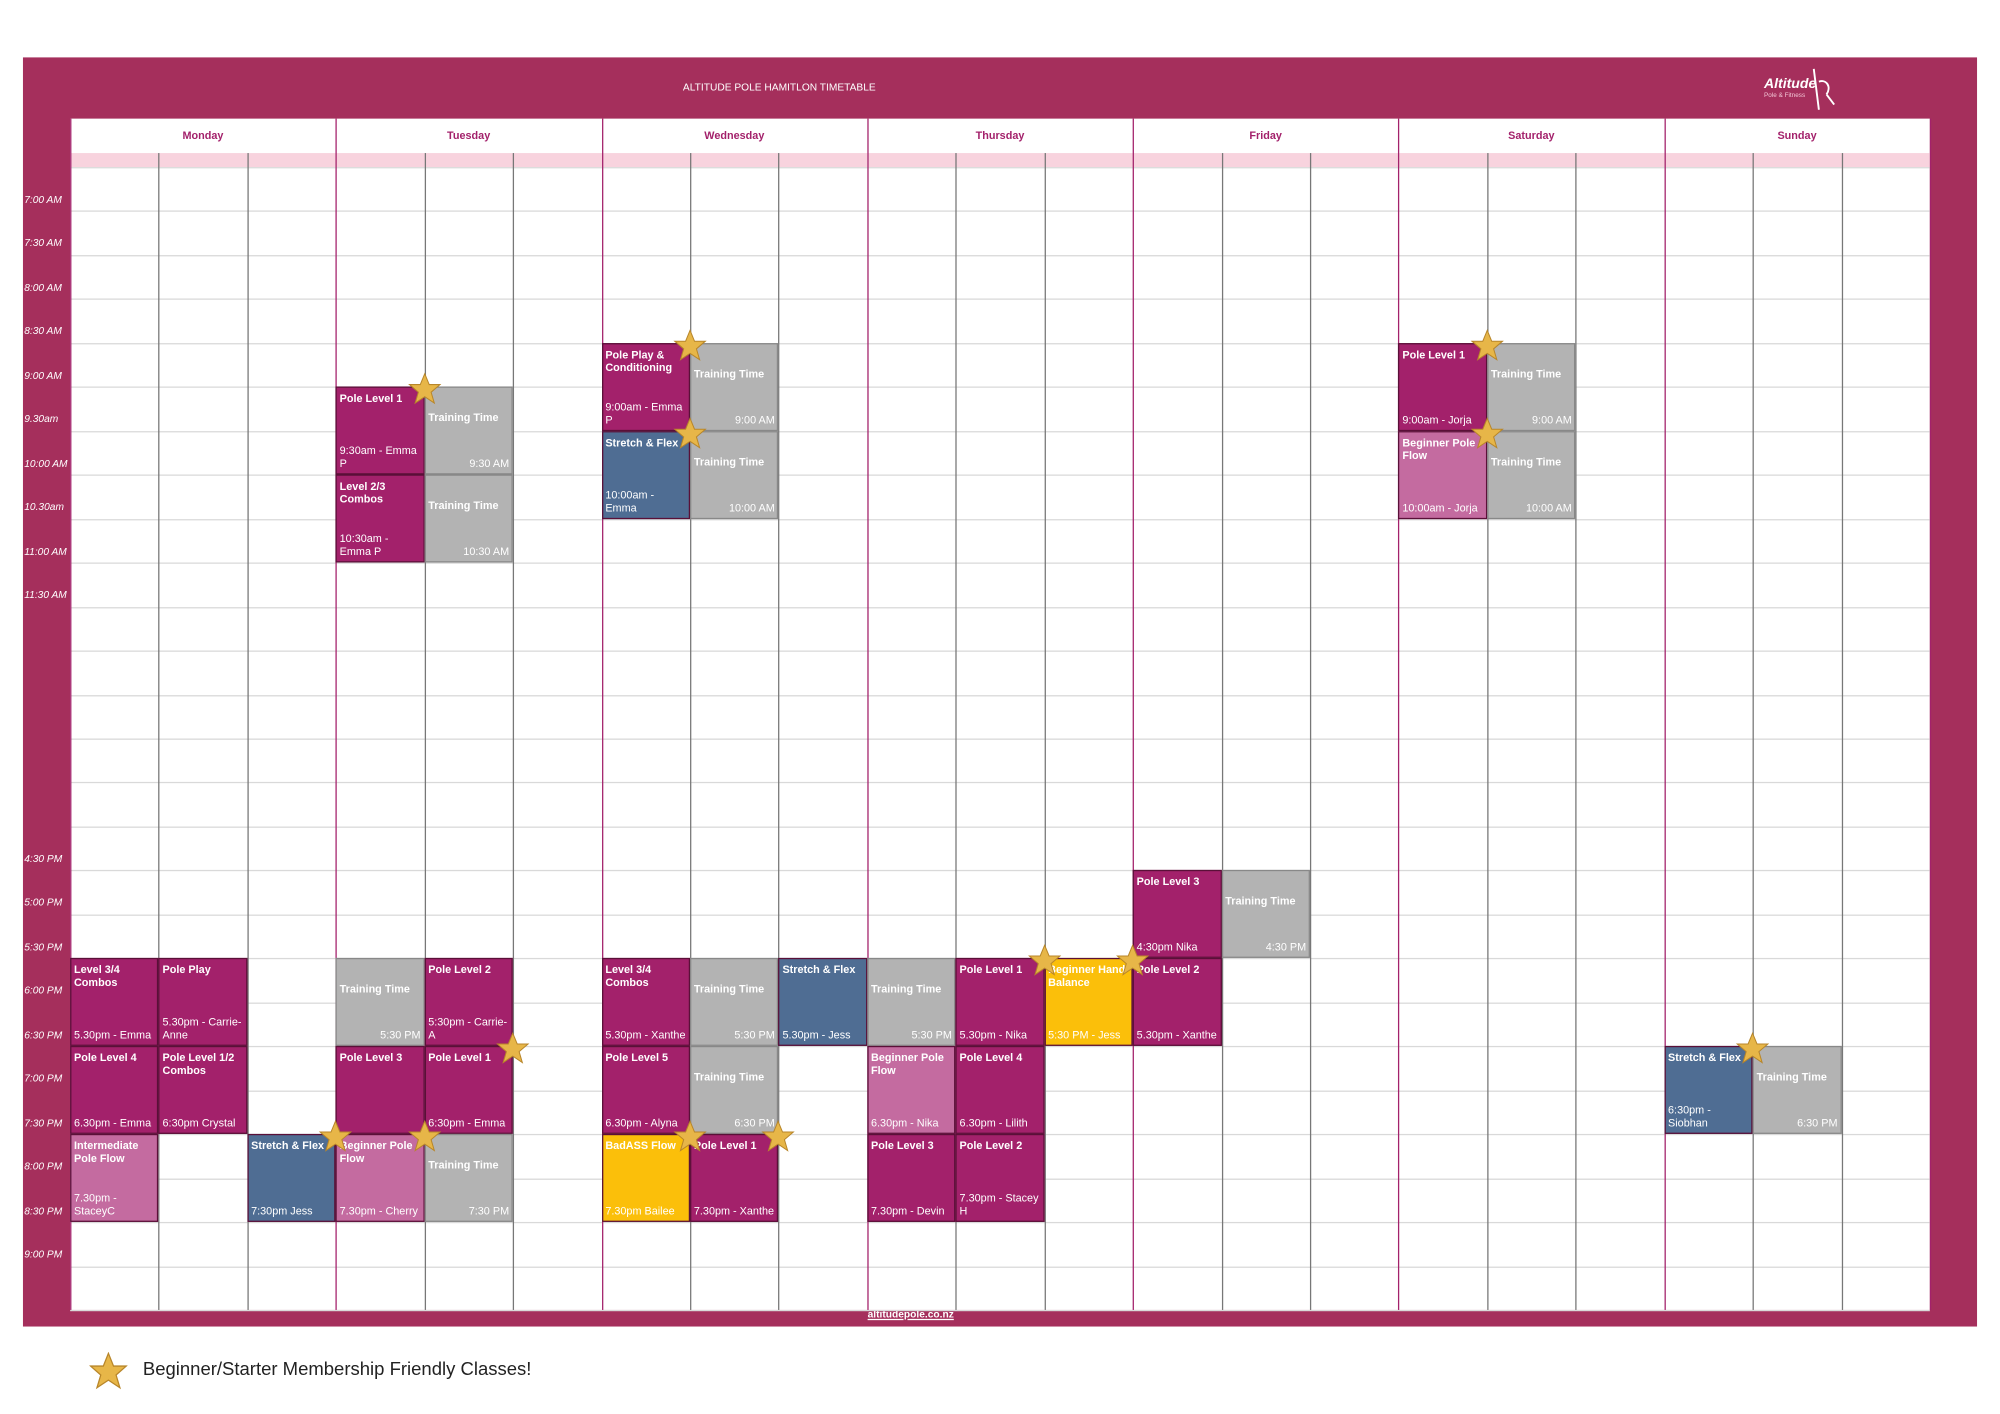 This screenshot has height=1414, width=2000. I want to click on class-block: Intermediate Pole Flow 7.30pm - StaceyC, so click(114, 1178).